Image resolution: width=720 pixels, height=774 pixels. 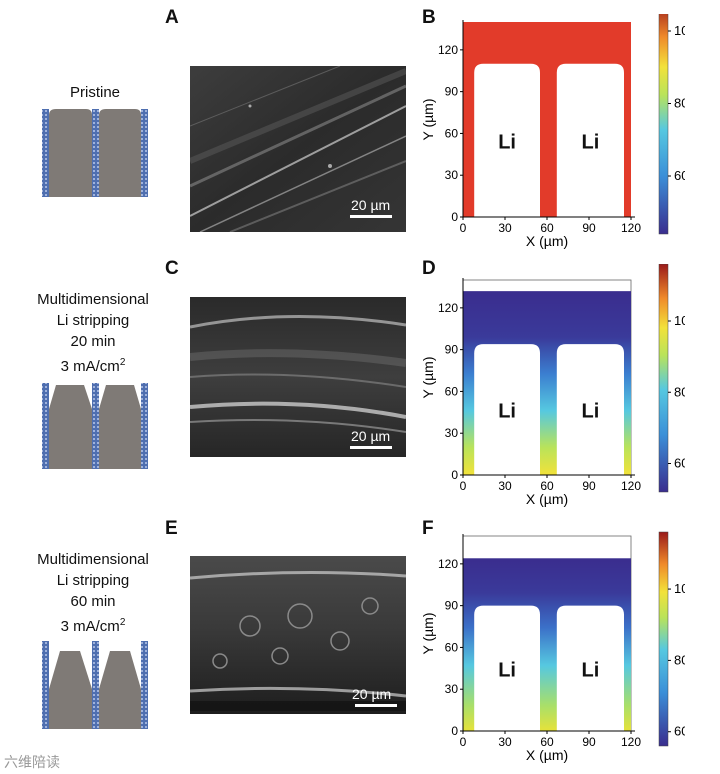 I want to click on panel-letter-d: D, so click(x=429, y=268).